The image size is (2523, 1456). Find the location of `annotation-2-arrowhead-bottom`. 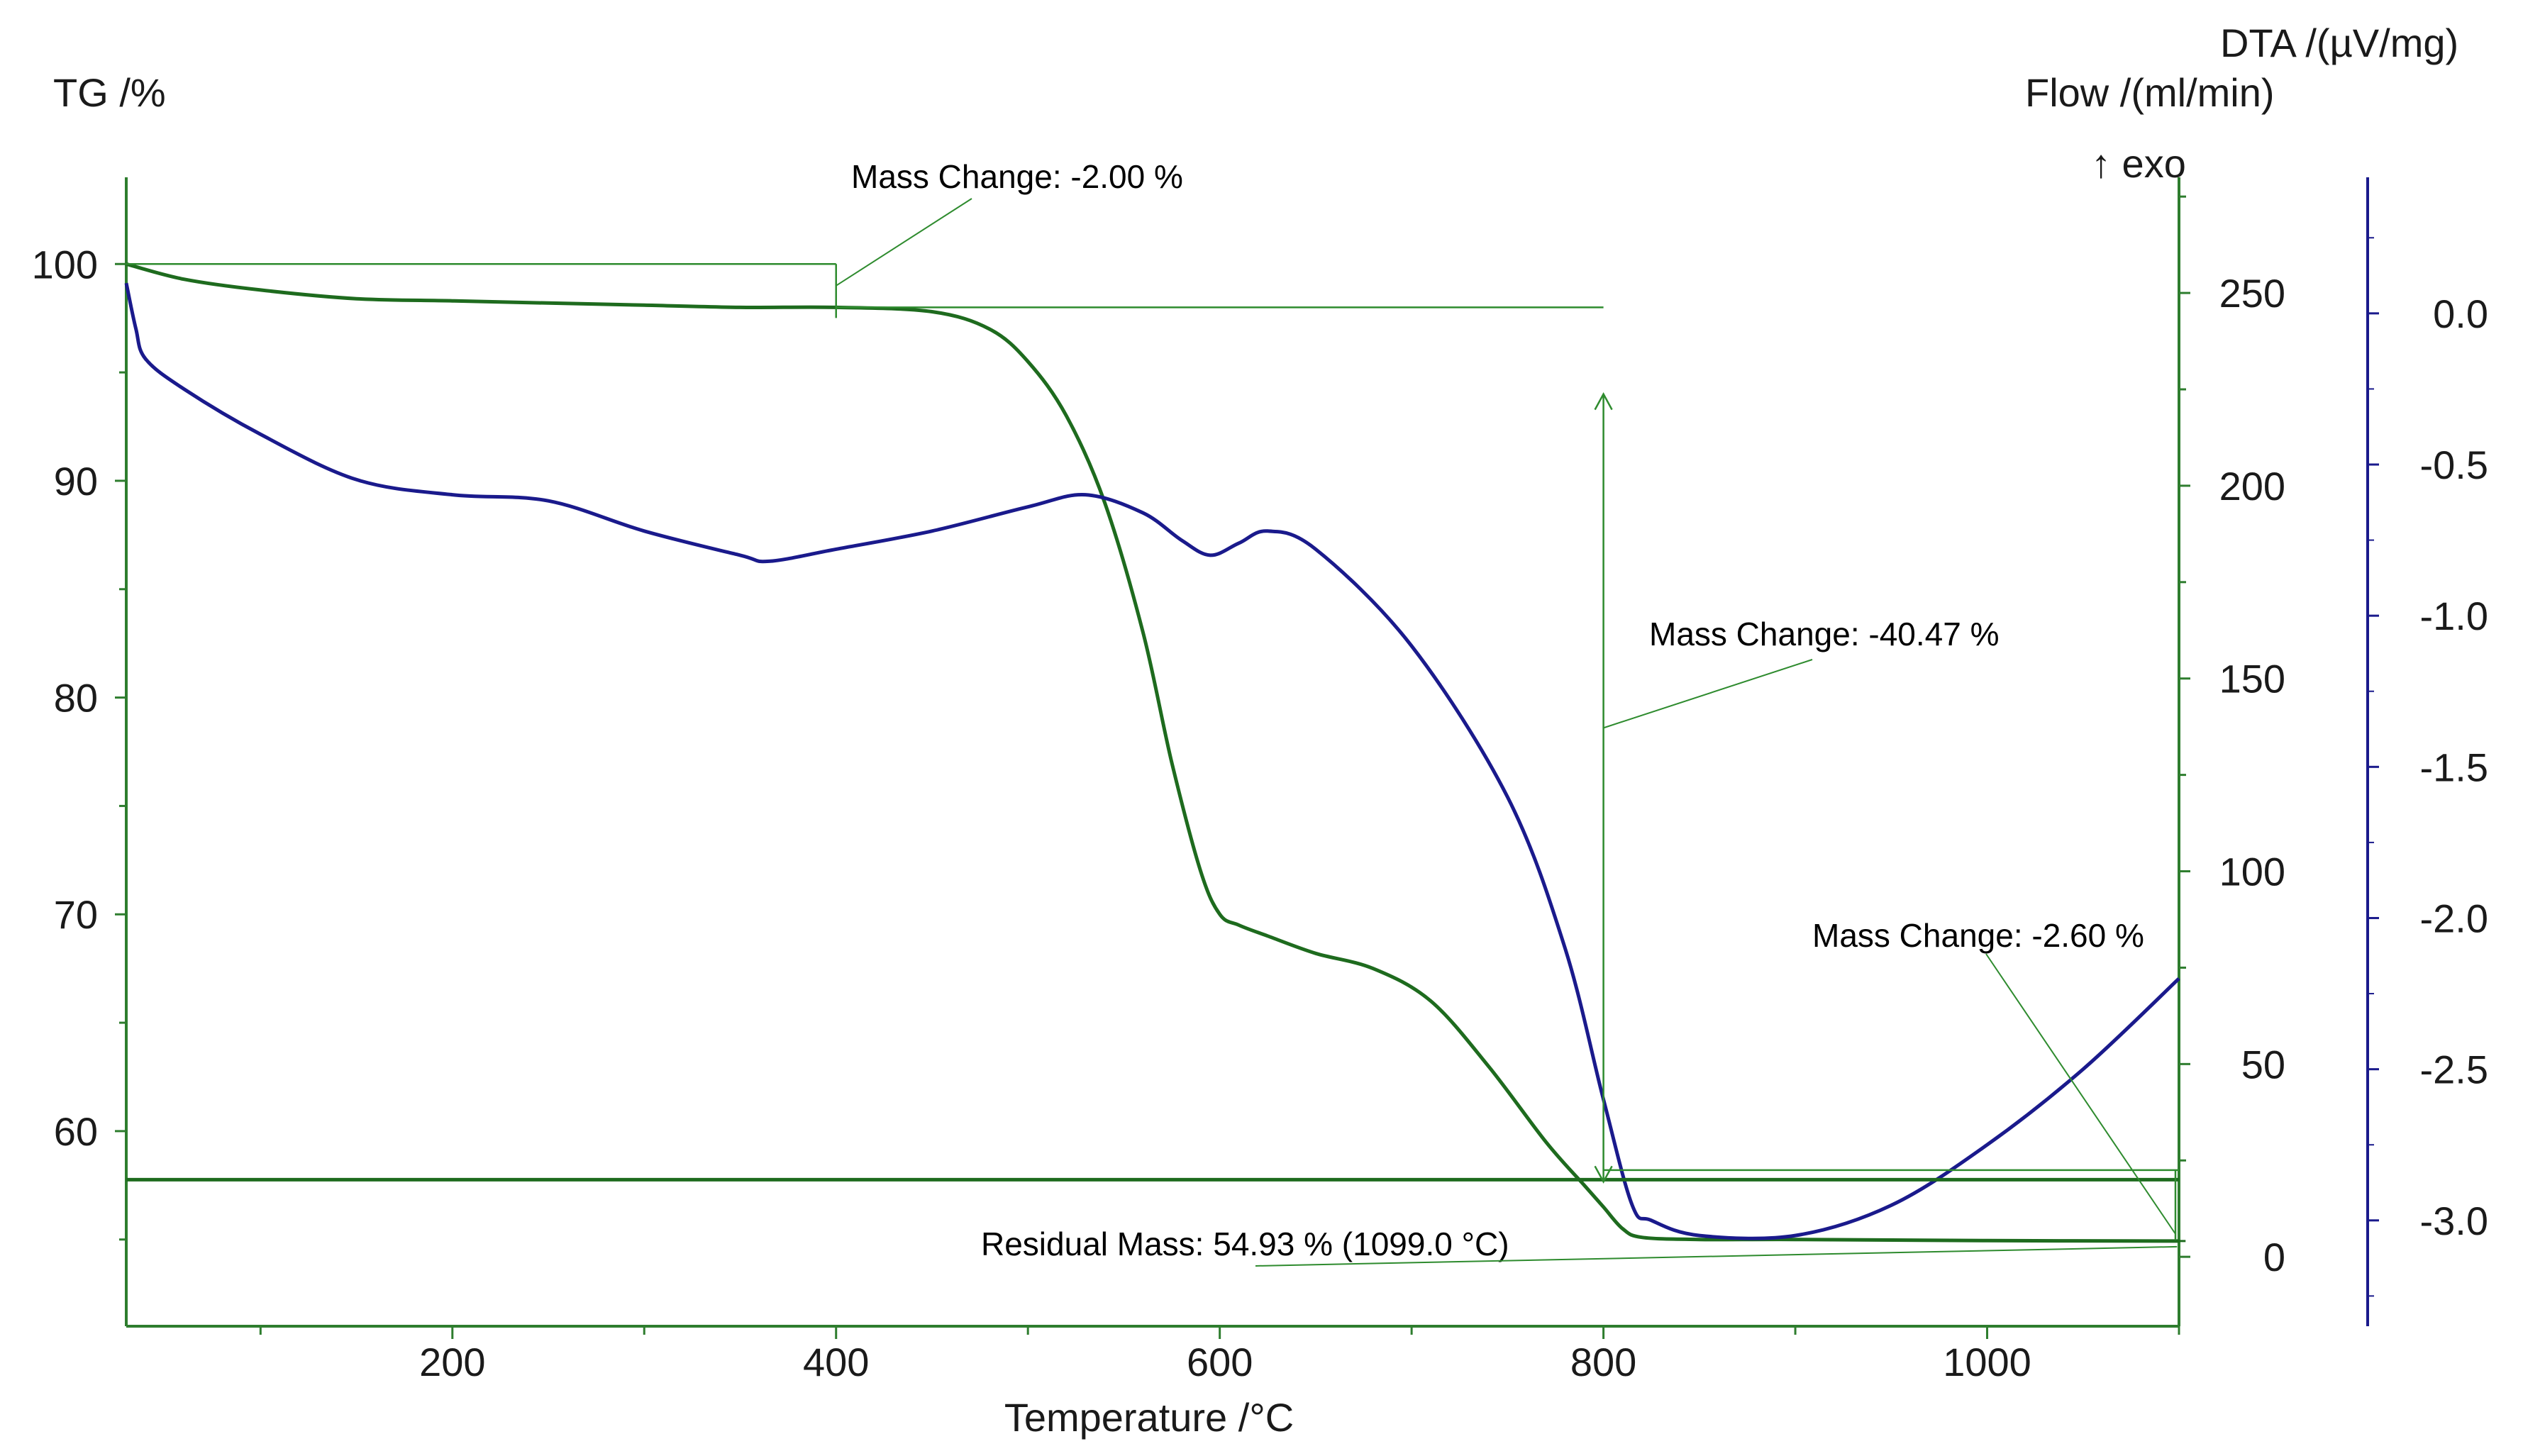

annotation-2-arrowhead-bottom is located at coordinates (1603, 1174).